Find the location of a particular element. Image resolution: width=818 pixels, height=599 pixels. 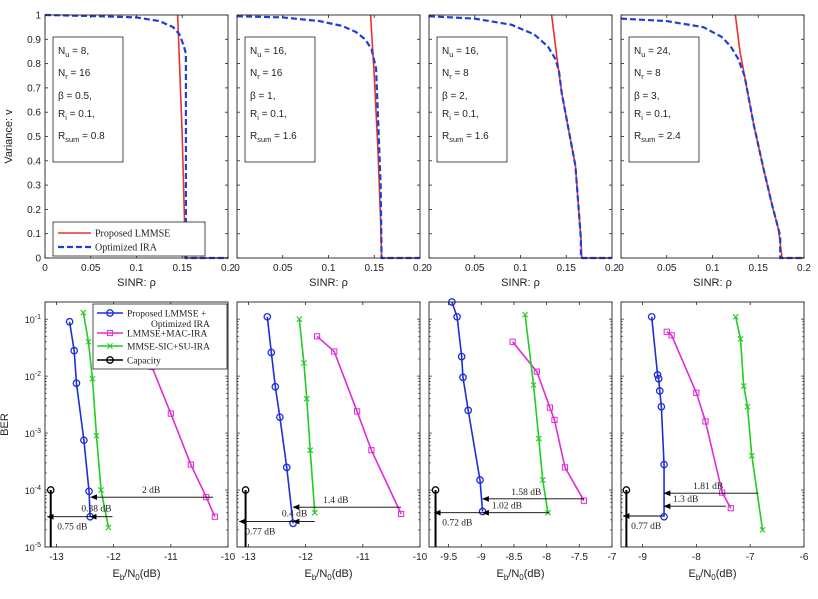

params-box is located at coordinates (664, 99).